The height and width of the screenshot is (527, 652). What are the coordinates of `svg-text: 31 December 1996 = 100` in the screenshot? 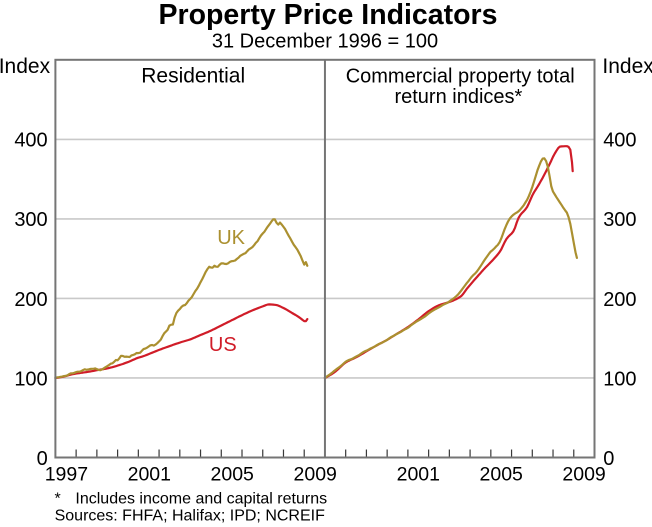 It's located at (325, 42).